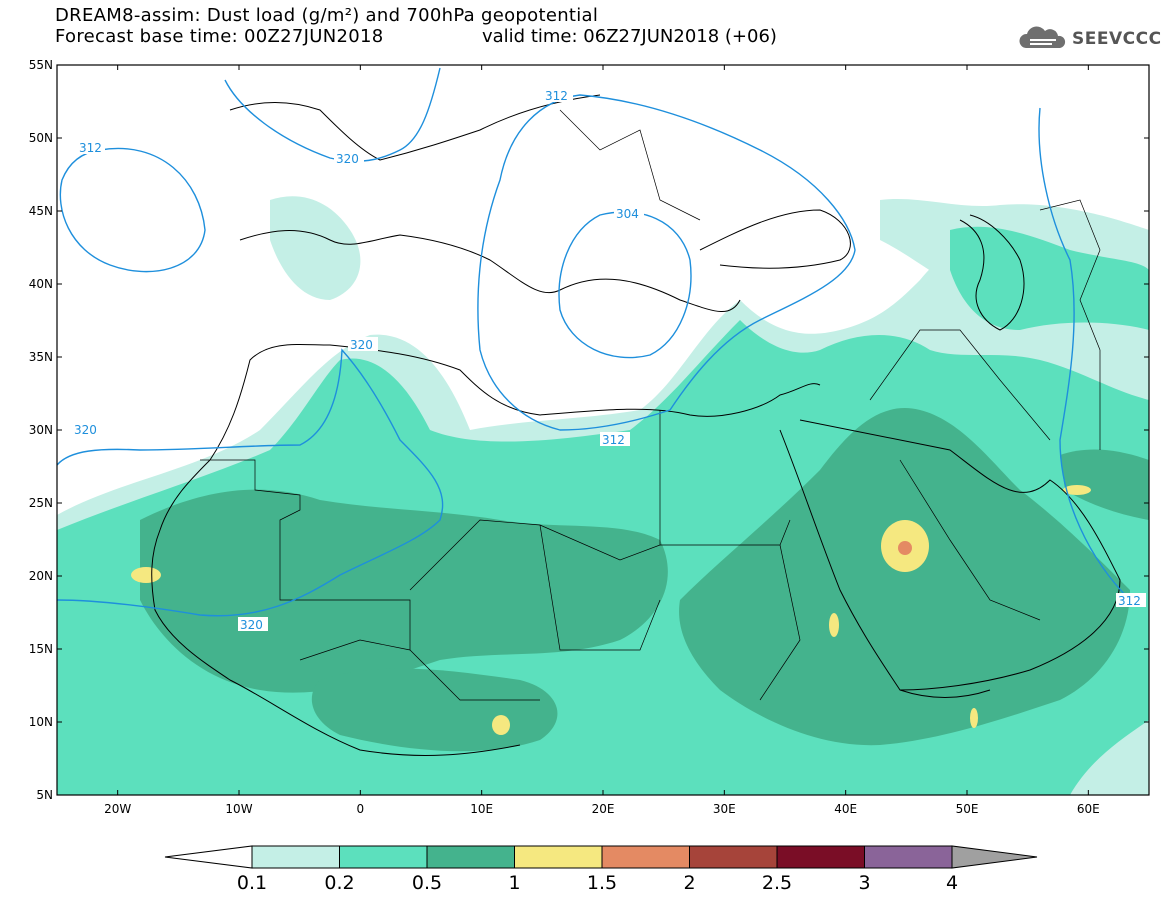 Image resolution: width=1165 pixels, height=907 pixels. What do you see at coordinates (603, 809) in the screenshot?
I see `lon-label: 20E` at bounding box center [603, 809].